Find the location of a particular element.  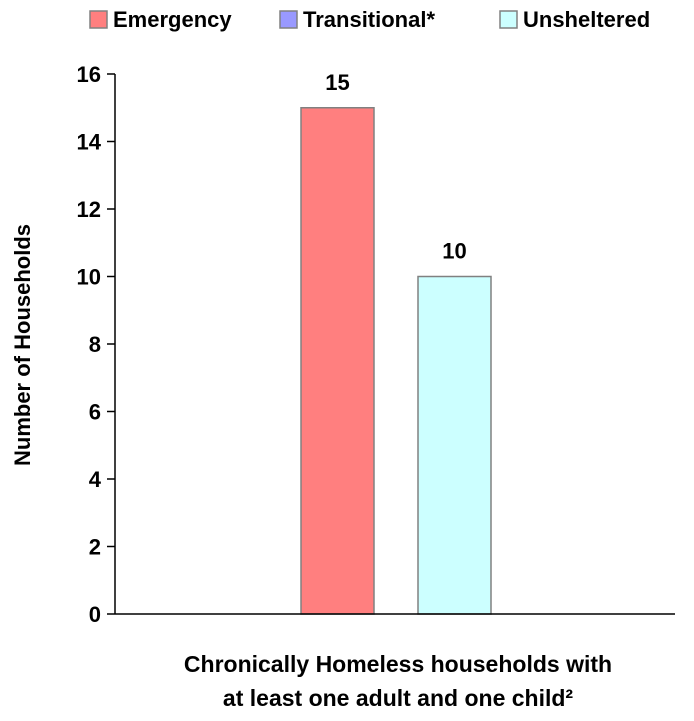

legend: Emergency Transitional* Unsheltered is located at coordinates (369, 19).